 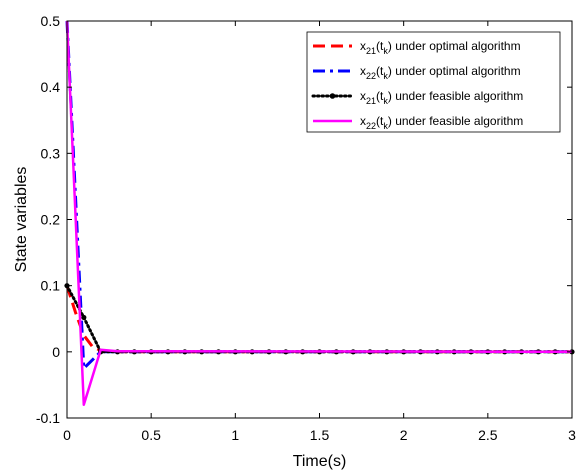 What do you see at coordinates (51, 286) in the screenshot?
I see `y-tick-label: 0.1` at bounding box center [51, 286].